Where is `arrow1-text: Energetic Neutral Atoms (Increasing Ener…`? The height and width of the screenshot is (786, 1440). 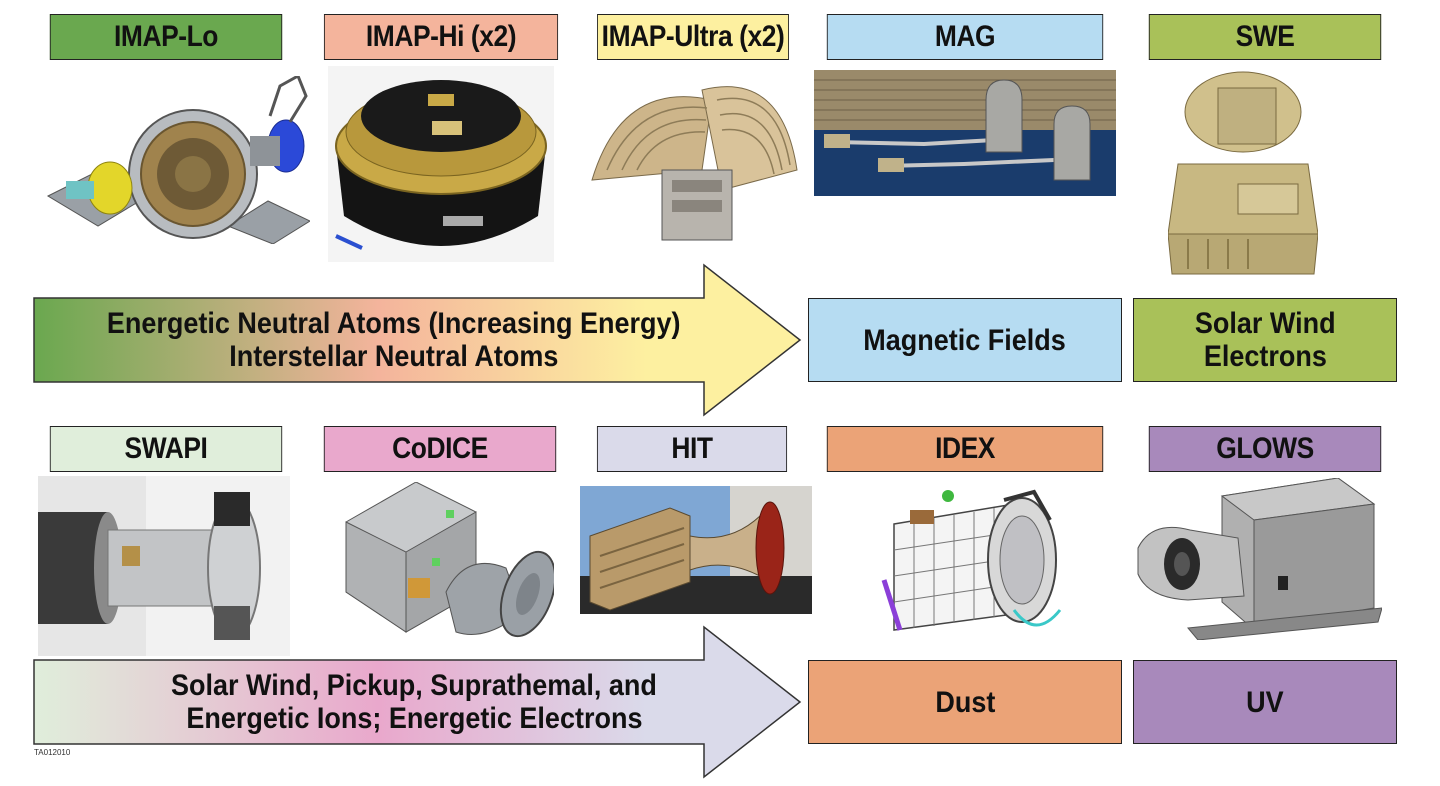
arrow1-text: Energetic Neutral Atoms (Increasing Ener… is located at coordinates (394, 340).